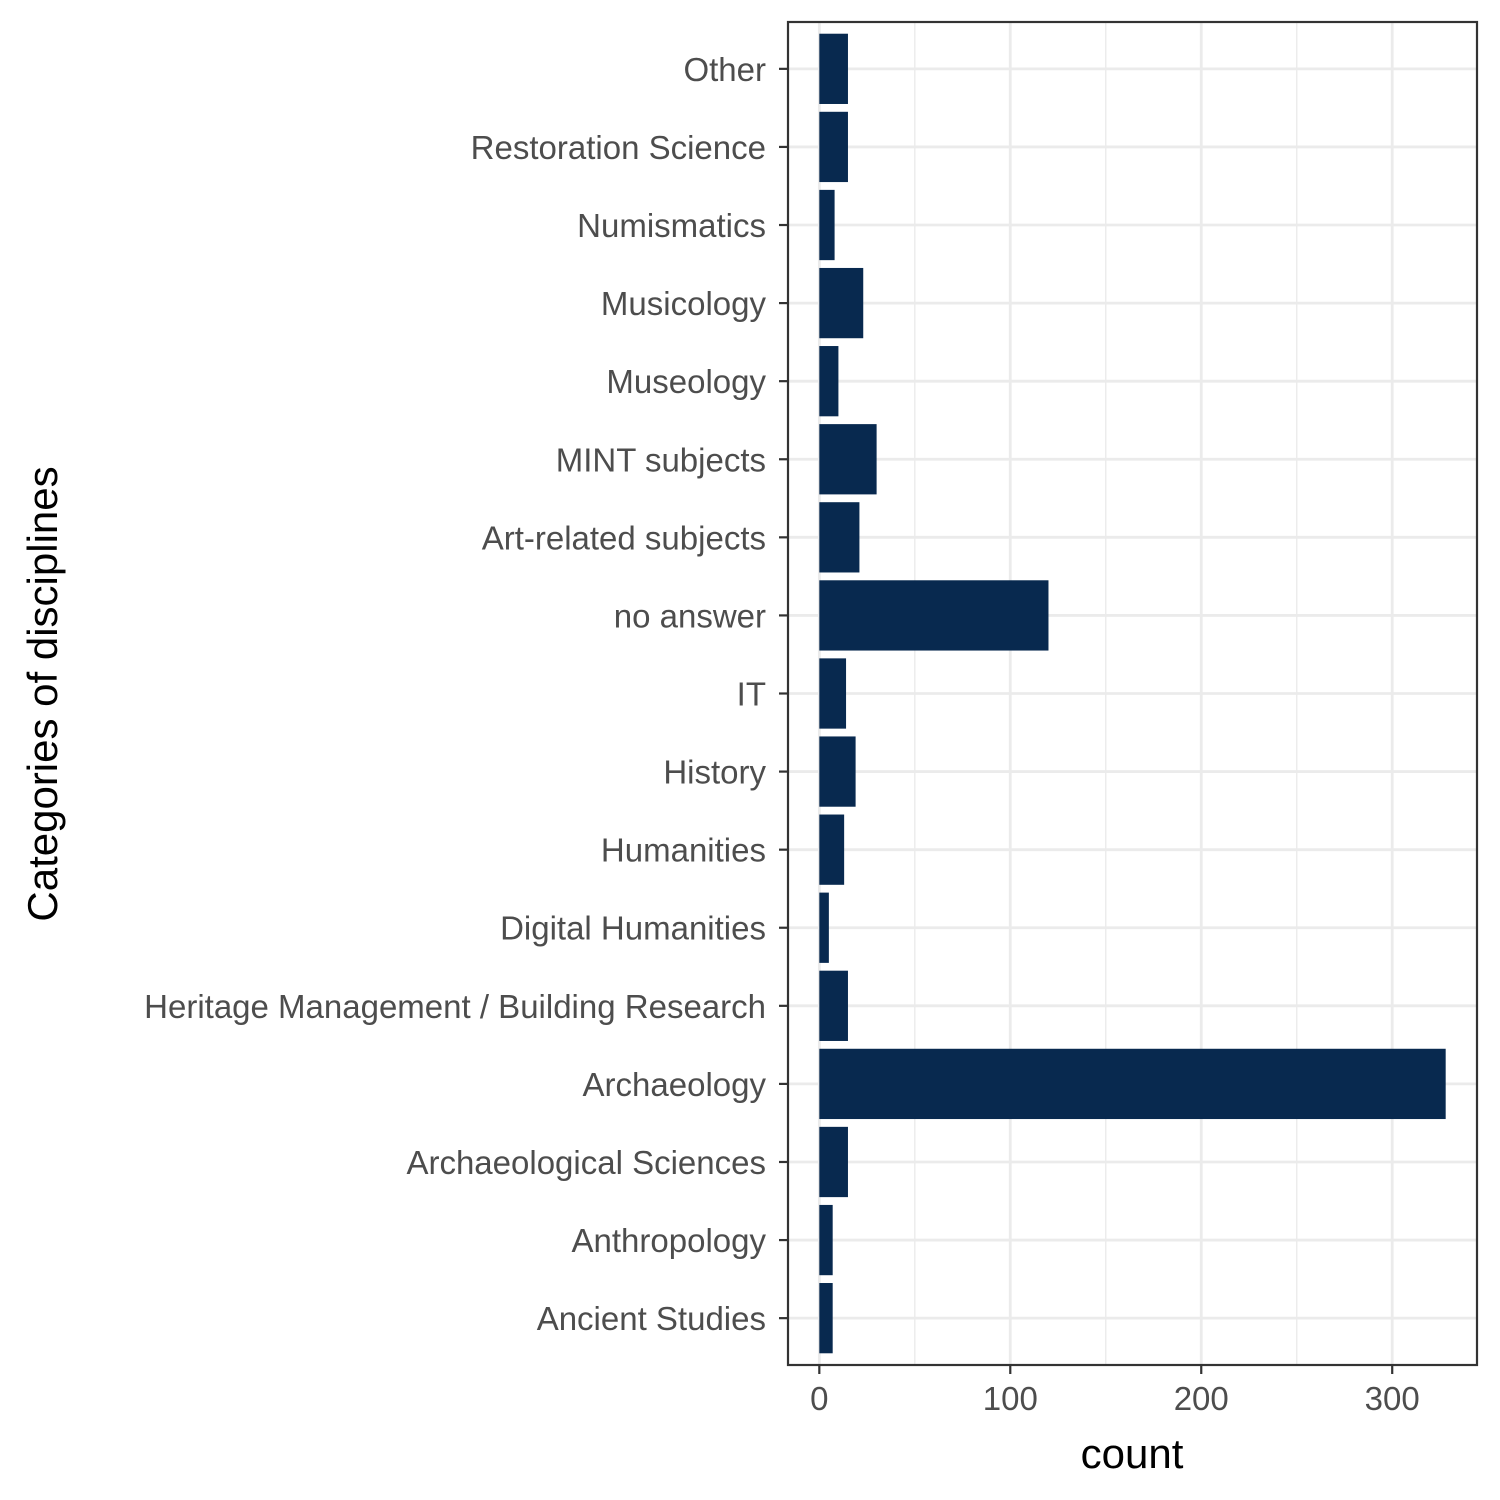 The height and width of the screenshot is (1500, 1500). What do you see at coordinates (455, 1006) in the screenshot?
I see `y-tick-label: Heritage Management / Building Research` at bounding box center [455, 1006].